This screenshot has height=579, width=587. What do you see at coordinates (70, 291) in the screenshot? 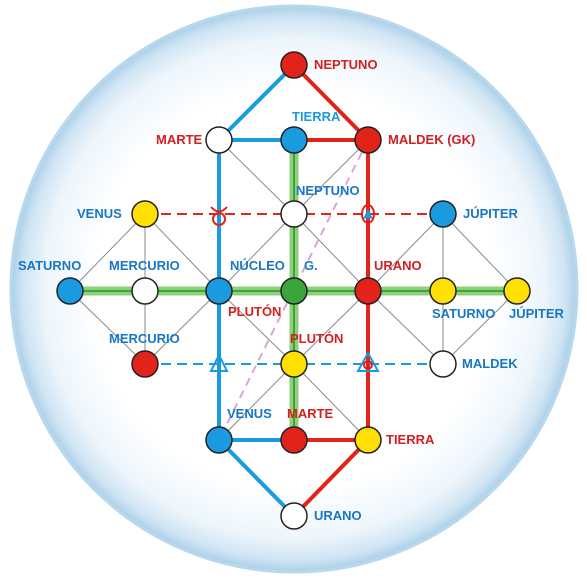
I see `node-saturno-left` at bounding box center [70, 291].